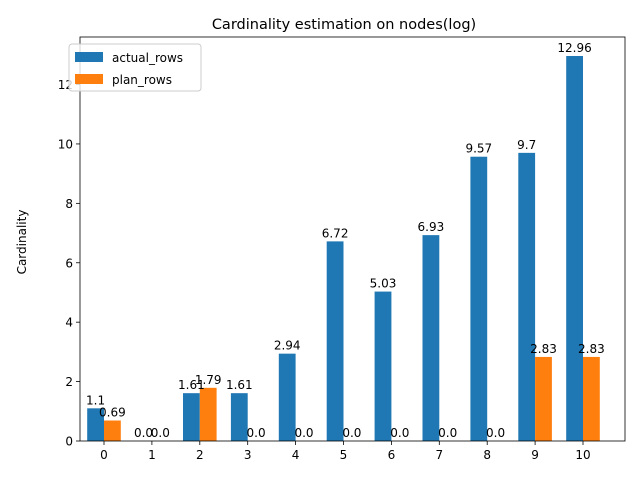  I want to click on x-tick-label-4: 4, so click(296, 455).